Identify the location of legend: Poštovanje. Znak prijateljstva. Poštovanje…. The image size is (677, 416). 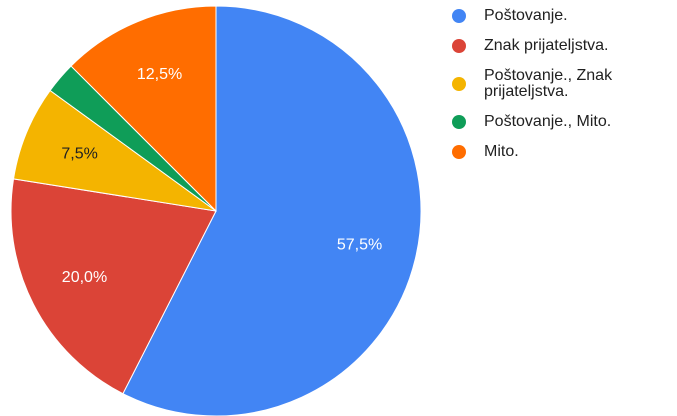
(552, 91).